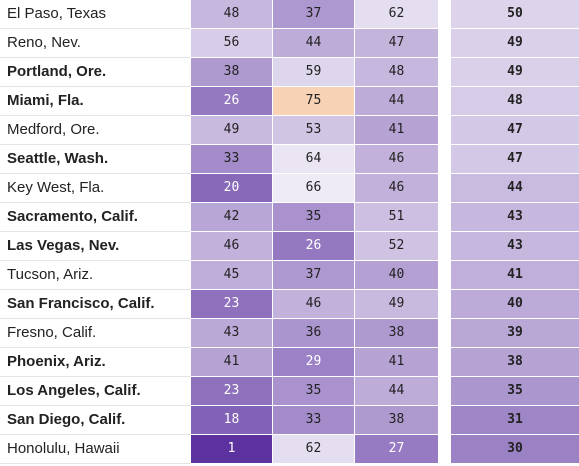  Describe the element at coordinates (63, 245) in the screenshot. I see `city-label: Las Vegas, Nev.` at that location.